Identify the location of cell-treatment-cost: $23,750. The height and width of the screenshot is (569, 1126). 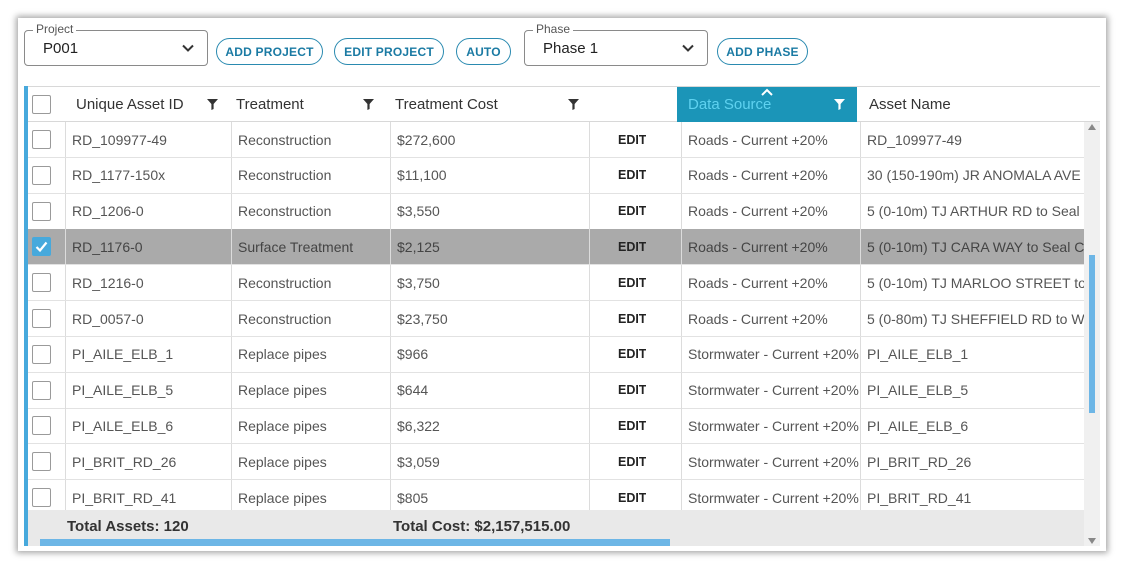
(422, 318).